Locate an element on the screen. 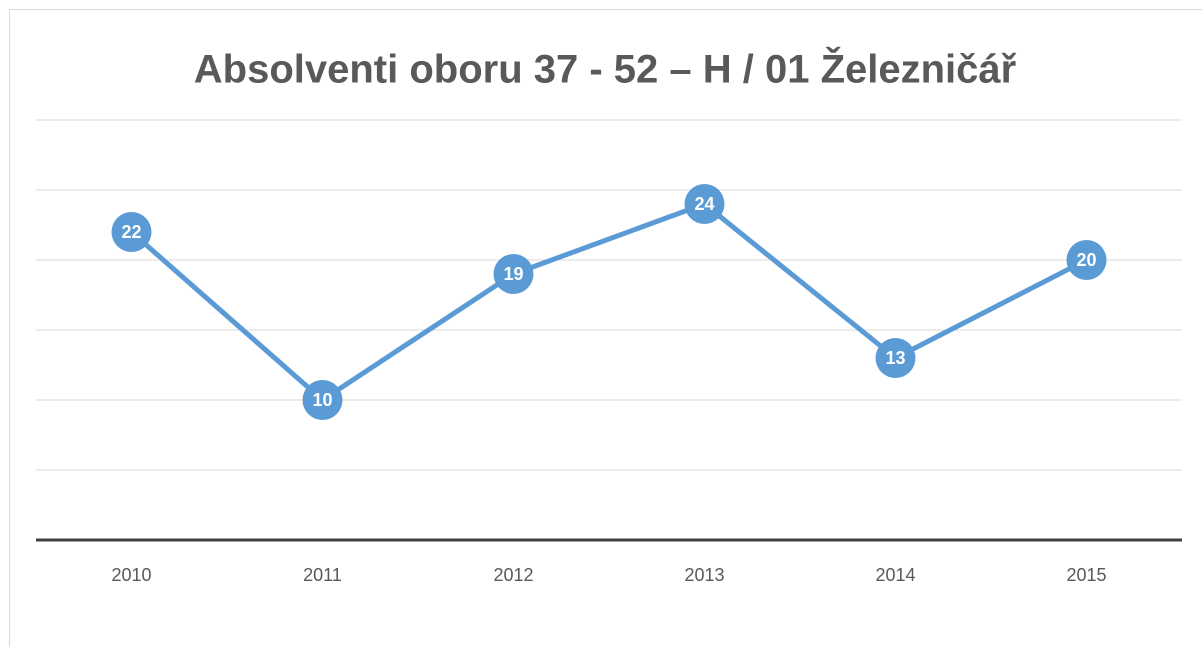  data-label: 19 is located at coordinates (513, 274).